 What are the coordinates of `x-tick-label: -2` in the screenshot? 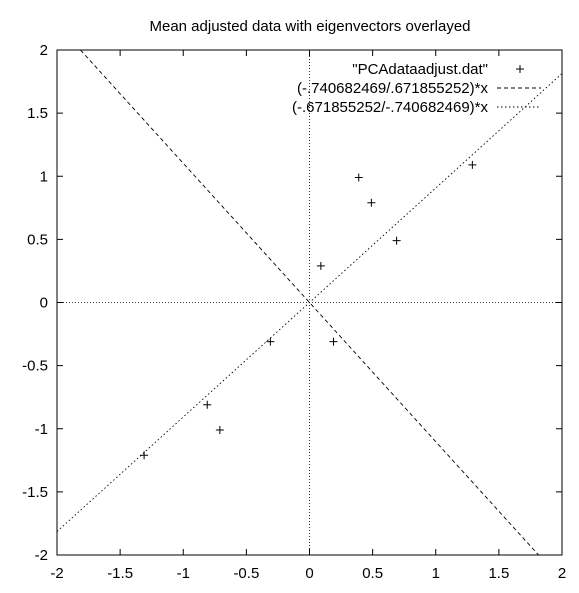 It's located at (56, 573).